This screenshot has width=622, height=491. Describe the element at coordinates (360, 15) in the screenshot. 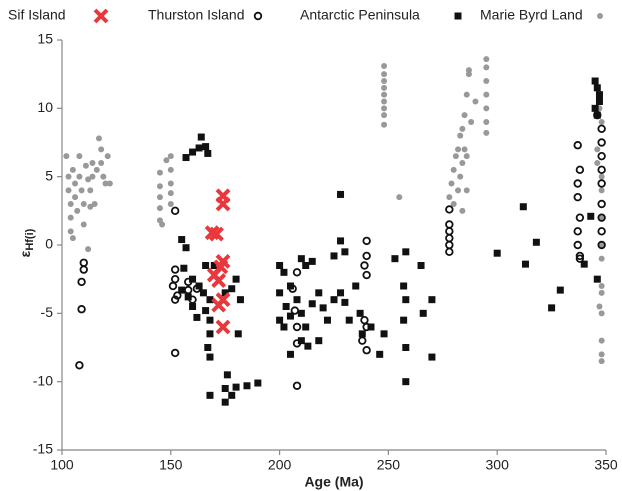

I see `legend-label: Antarctic Peninsula` at that location.